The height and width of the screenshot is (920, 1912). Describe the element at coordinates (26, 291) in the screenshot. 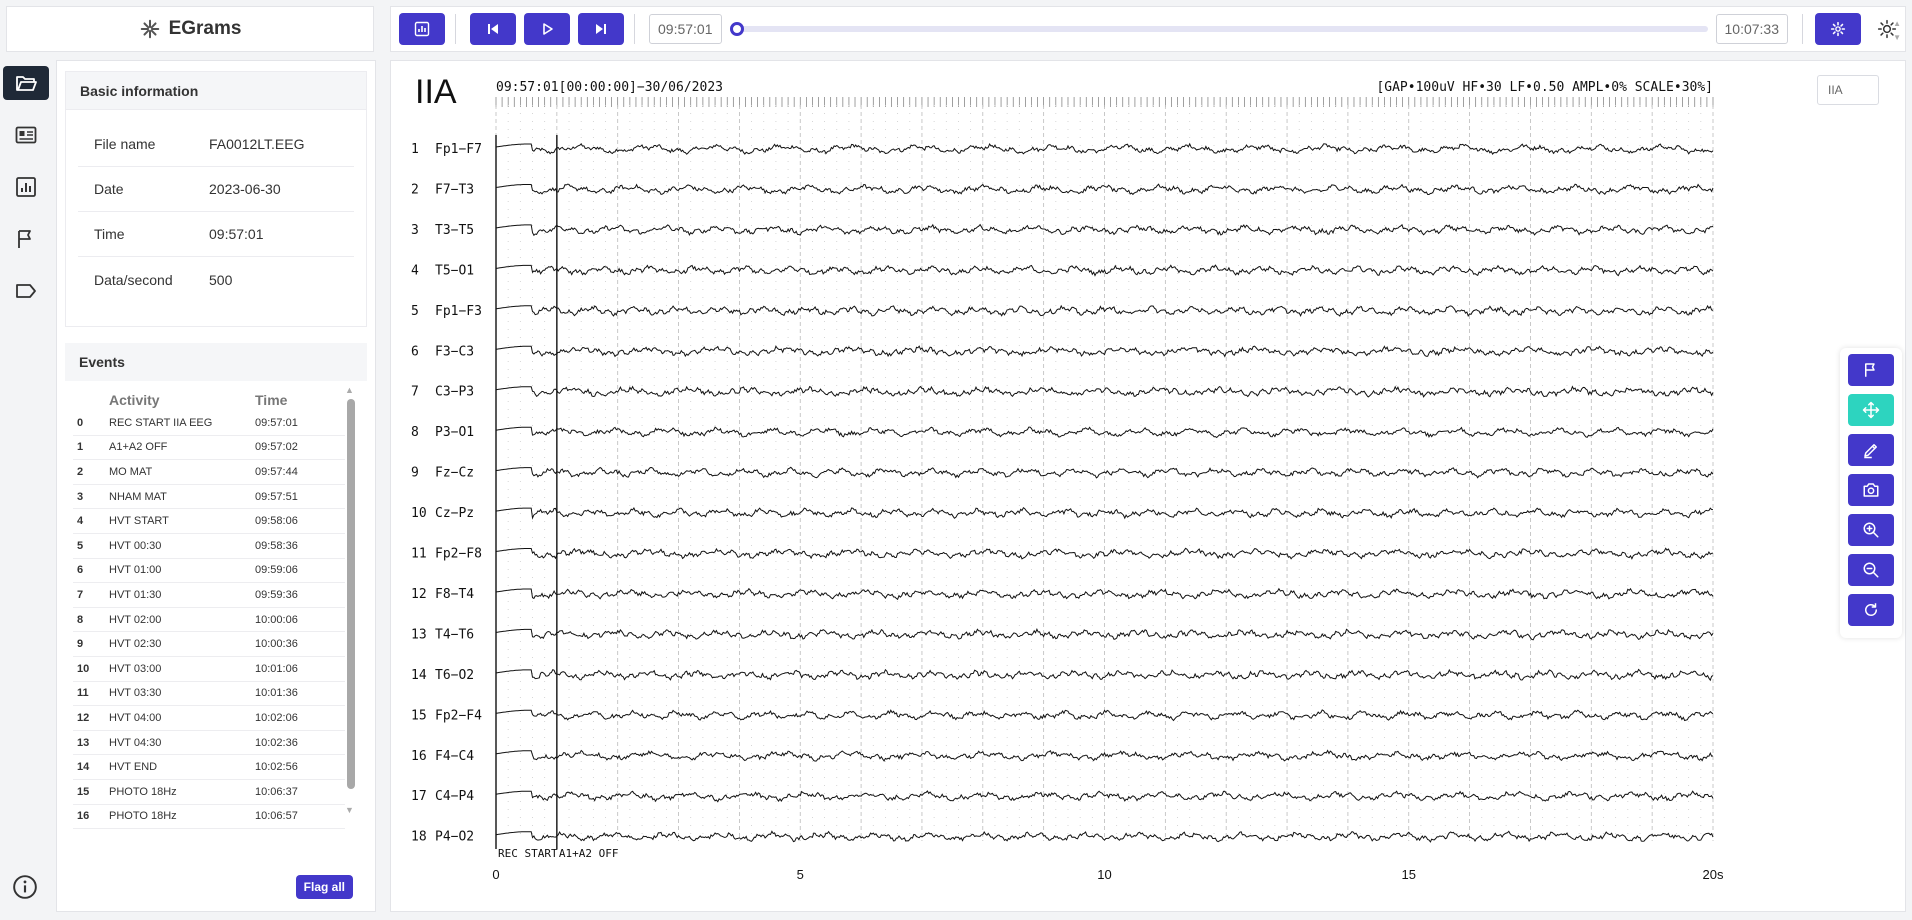

I see `rail-item-labels` at that location.